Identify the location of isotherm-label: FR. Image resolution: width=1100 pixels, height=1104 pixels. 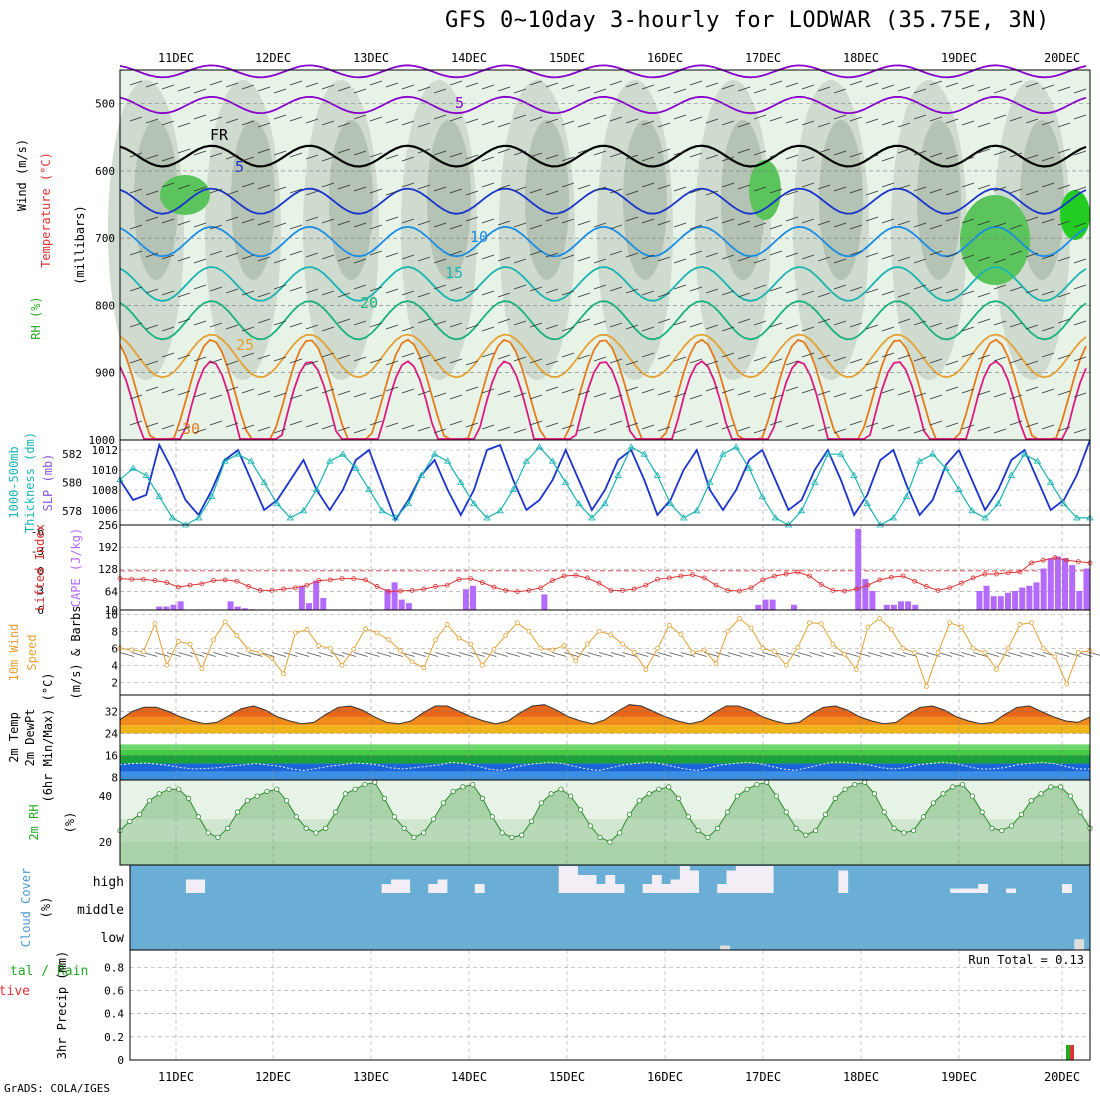
(219, 135).